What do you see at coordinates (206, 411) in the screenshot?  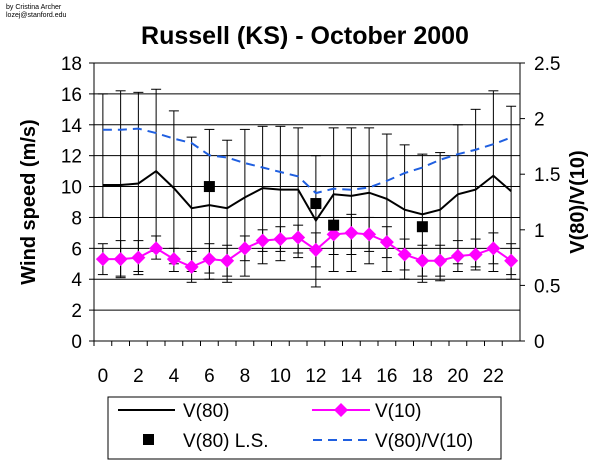 I see `legend-label-v80: V(80)` at bounding box center [206, 411].